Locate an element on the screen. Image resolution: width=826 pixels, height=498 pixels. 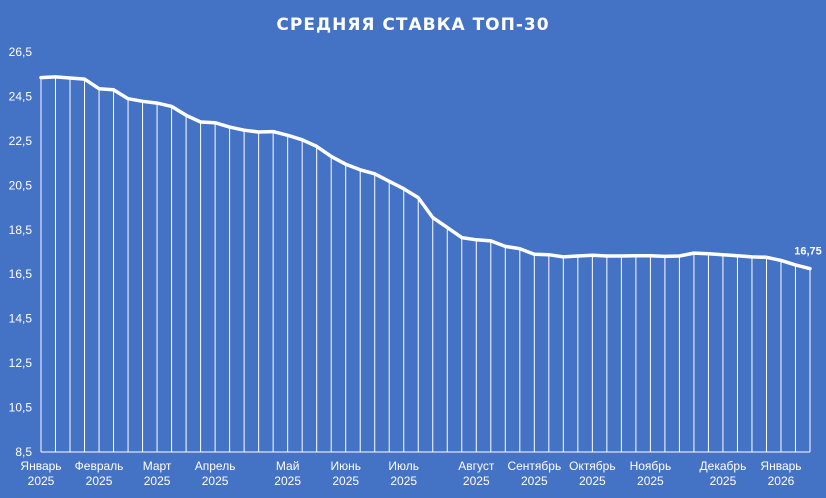
x-tick-label: Сентябрь 2025 is located at coordinates (534, 473).